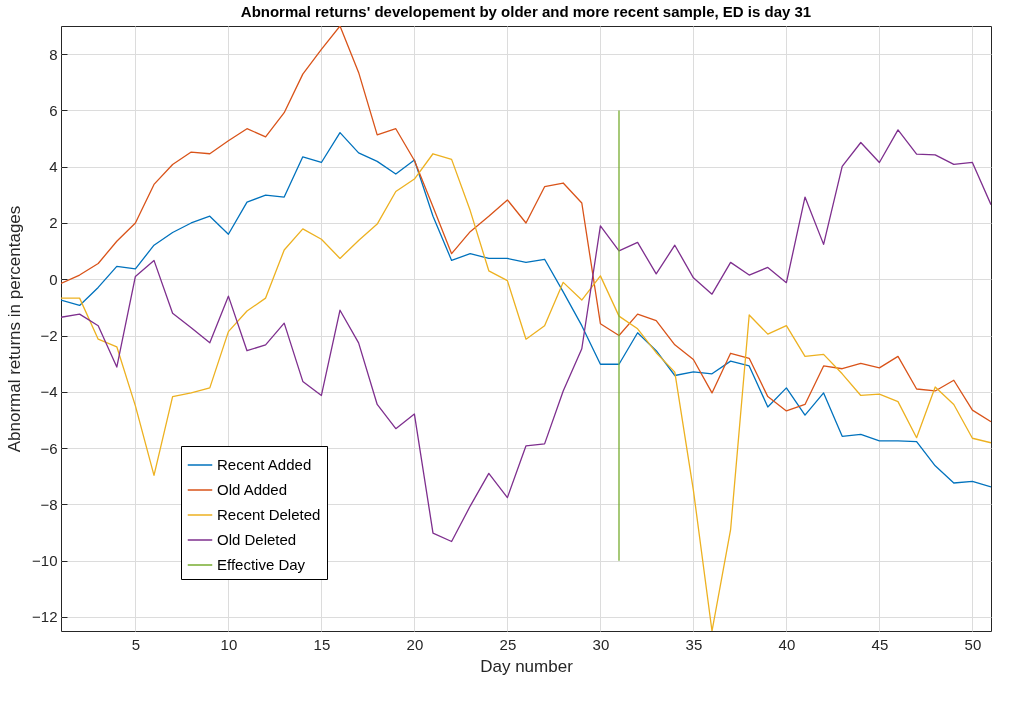  What do you see at coordinates (53, 167) in the screenshot?
I see `y-tick-label: 4` at bounding box center [53, 167].